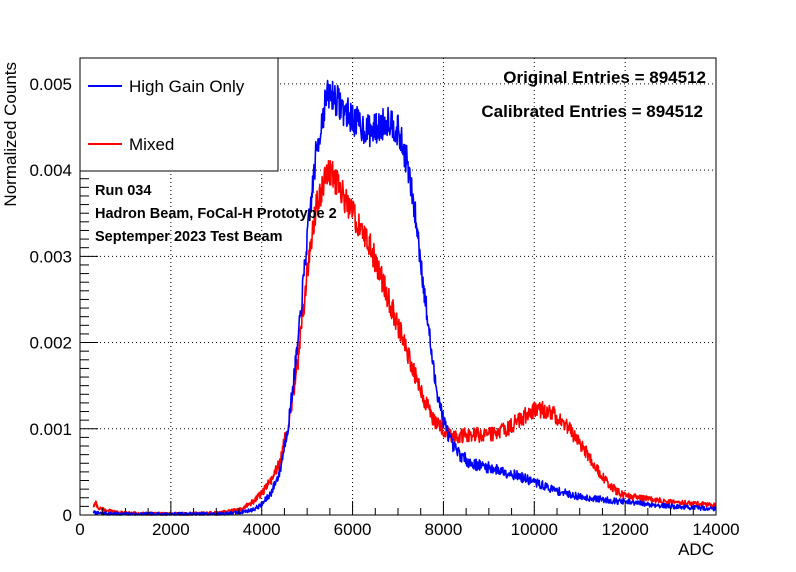  I want to click on y-tick-label: 0.004, so click(50, 170).